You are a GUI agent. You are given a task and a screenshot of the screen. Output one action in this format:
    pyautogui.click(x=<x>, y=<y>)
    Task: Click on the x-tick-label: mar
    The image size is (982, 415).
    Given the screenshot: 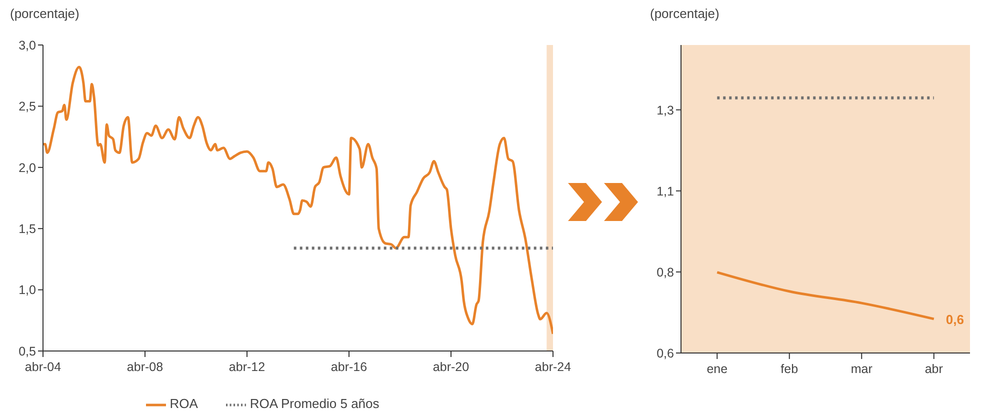 What is the action you would take?
    pyautogui.click(x=861, y=369)
    